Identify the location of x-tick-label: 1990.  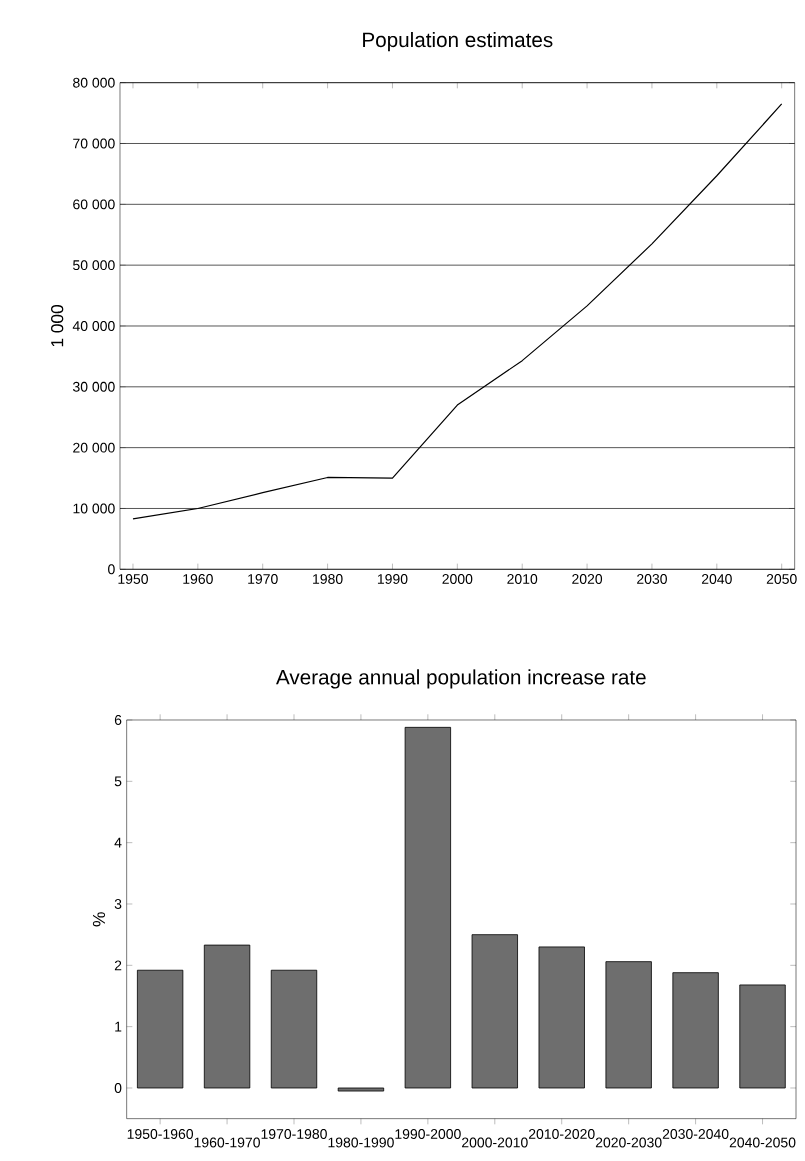
(392, 579).